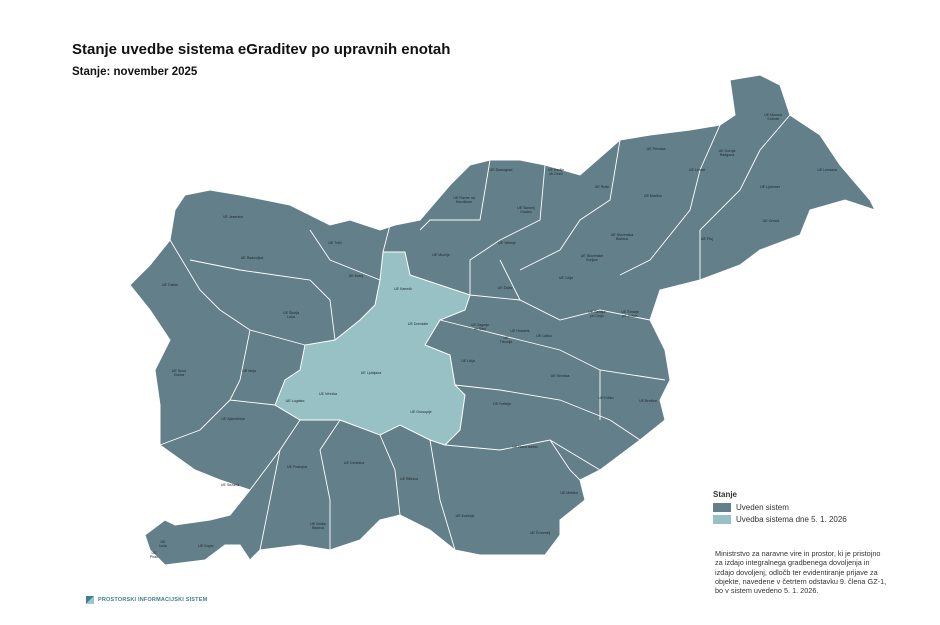 The width and height of the screenshot is (940, 625). What do you see at coordinates (525, 447) in the screenshot?
I see `unit-label: UE Novo mesto` at bounding box center [525, 447].